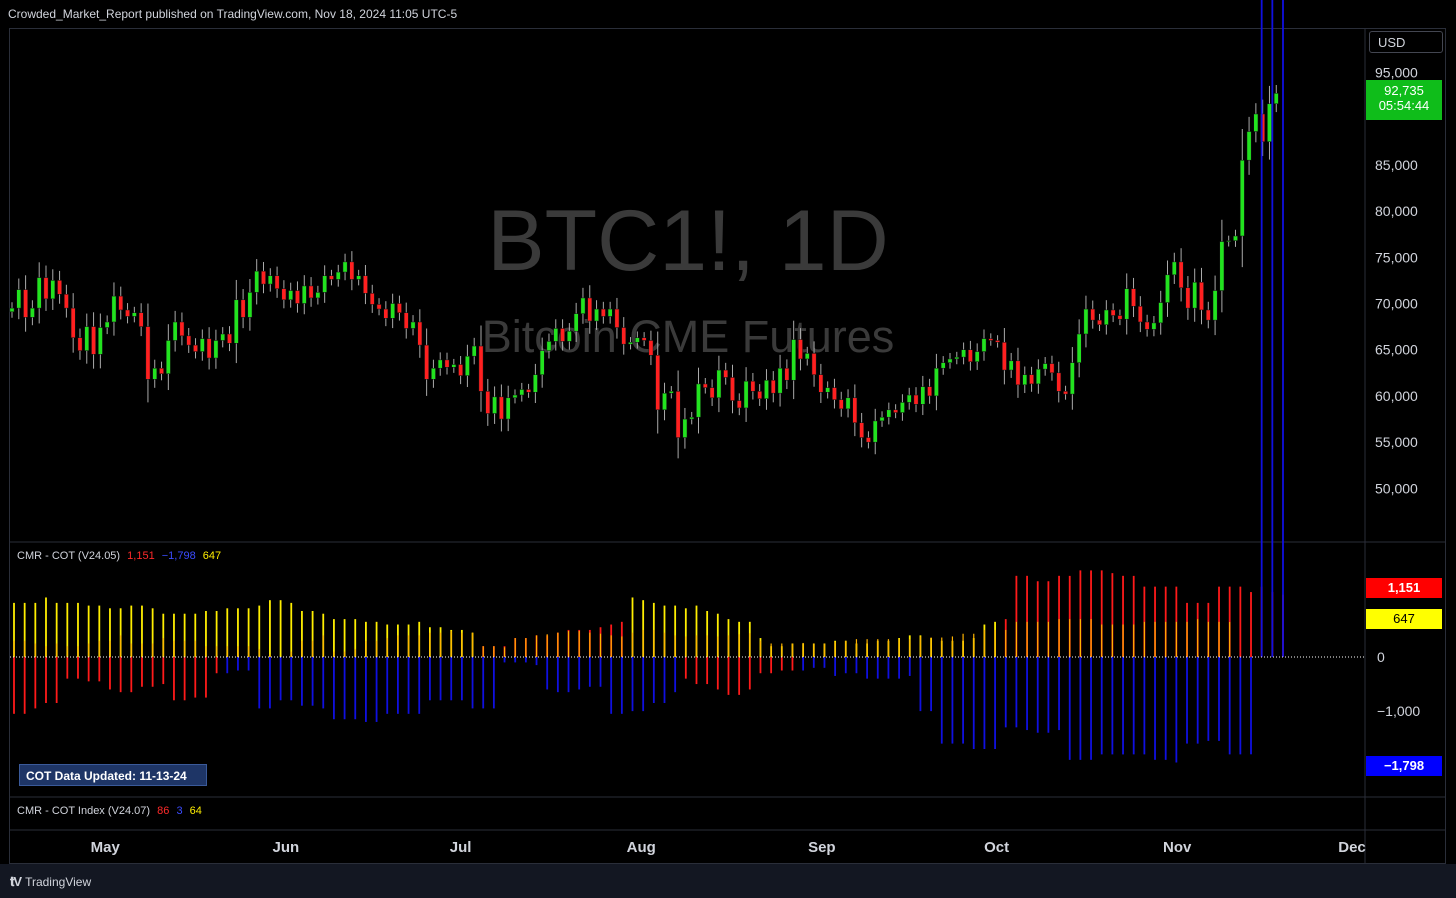 The width and height of the screenshot is (1456, 898). What do you see at coordinates (996, 847) in the screenshot?
I see `time-tick-label: Oct` at bounding box center [996, 847].